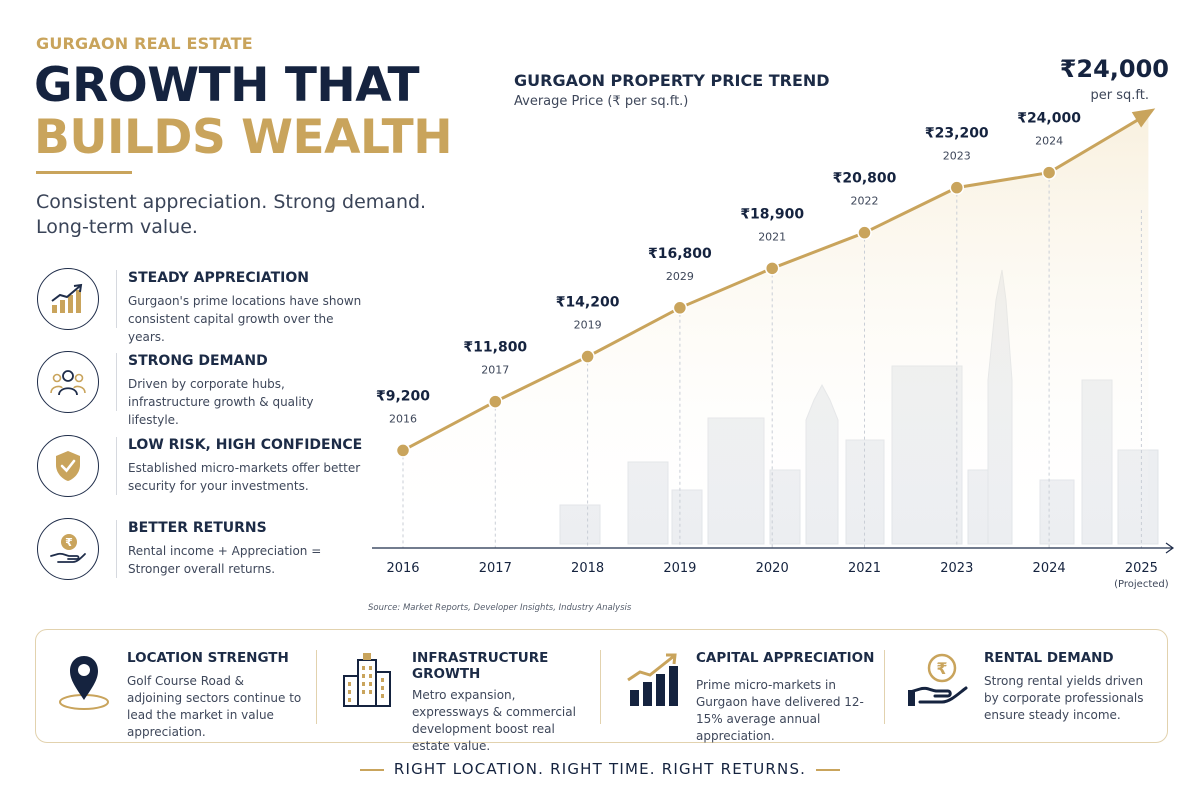 The image size is (1200, 800). What do you see at coordinates (957, 156) in the screenshot?
I see `data-year-label: 2023` at bounding box center [957, 156].